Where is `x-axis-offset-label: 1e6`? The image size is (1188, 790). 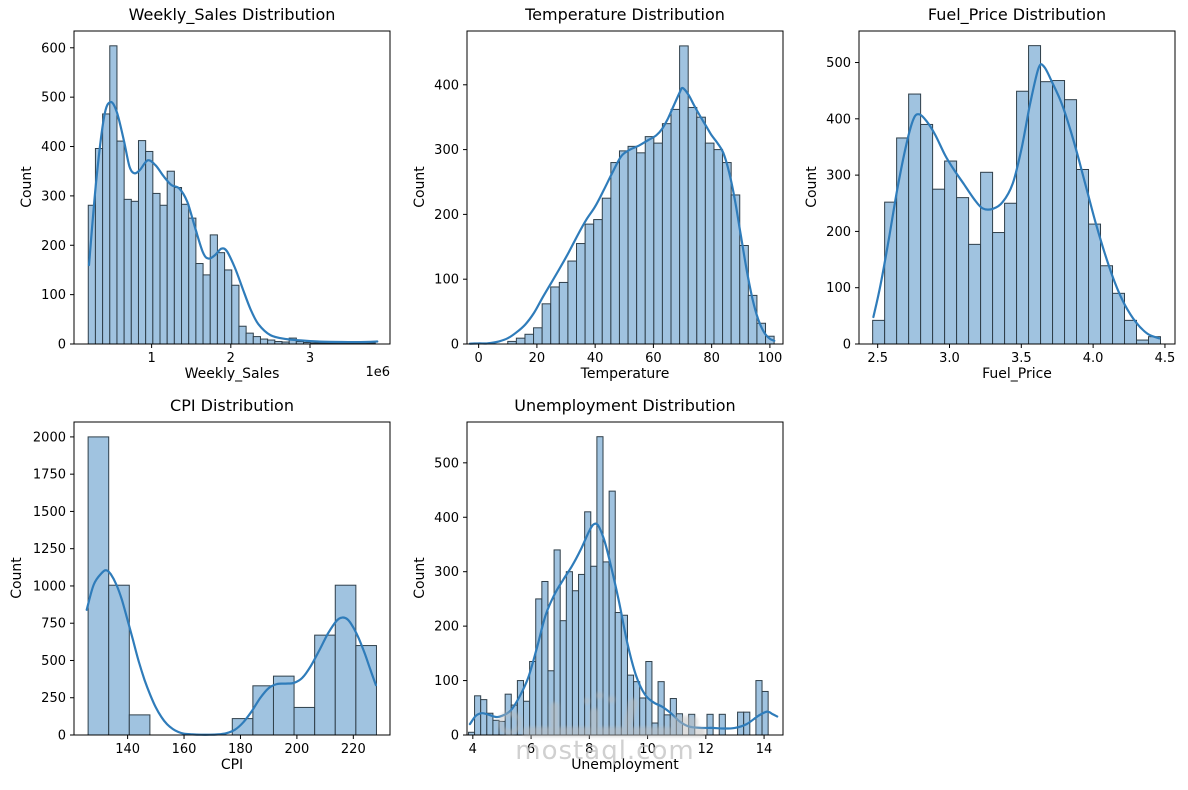 x-axis-offset-label: 1e6 is located at coordinates (377, 372).